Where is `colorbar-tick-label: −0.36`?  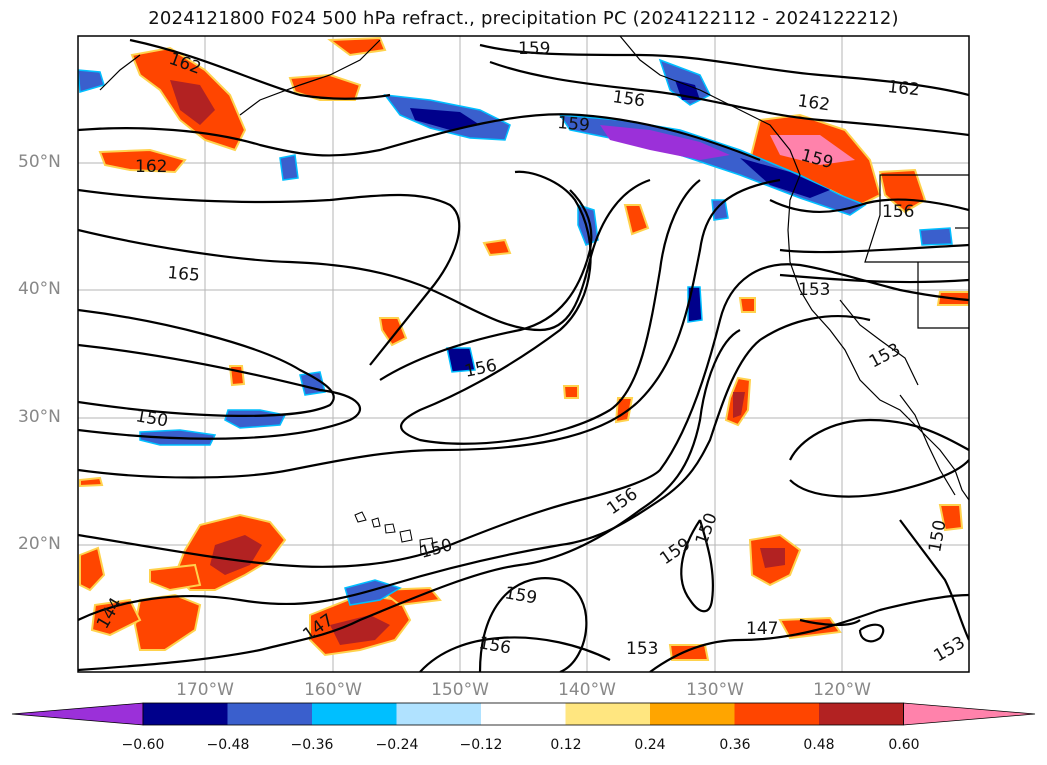 colorbar-tick-label: −0.36 is located at coordinates (312, 745).